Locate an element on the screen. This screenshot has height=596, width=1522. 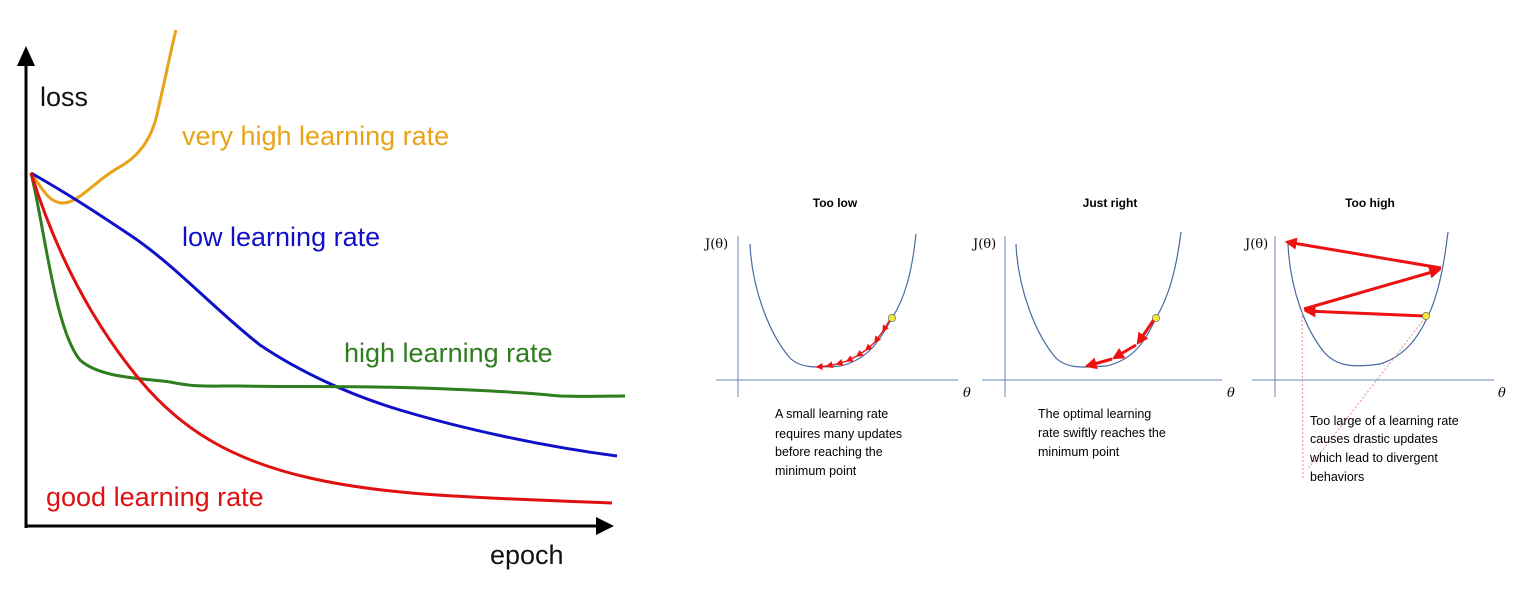
caption-line: behaviors is located at coordinates (1337, 477).